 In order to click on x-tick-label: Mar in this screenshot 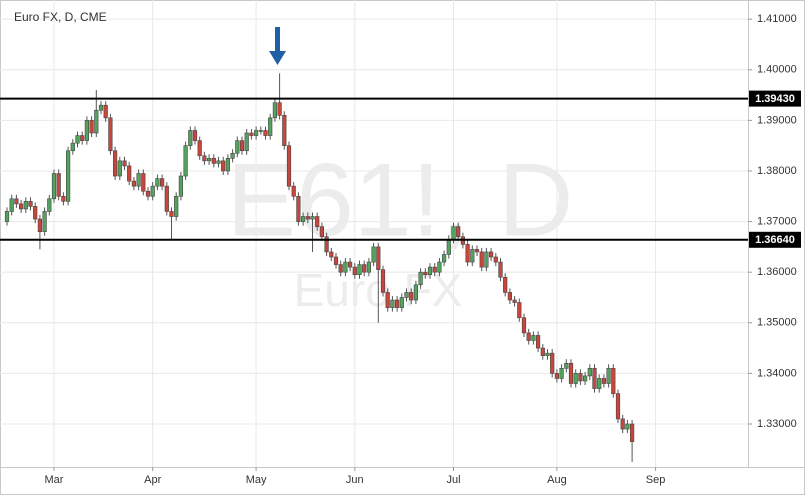, I will do `click(54, 480)`.